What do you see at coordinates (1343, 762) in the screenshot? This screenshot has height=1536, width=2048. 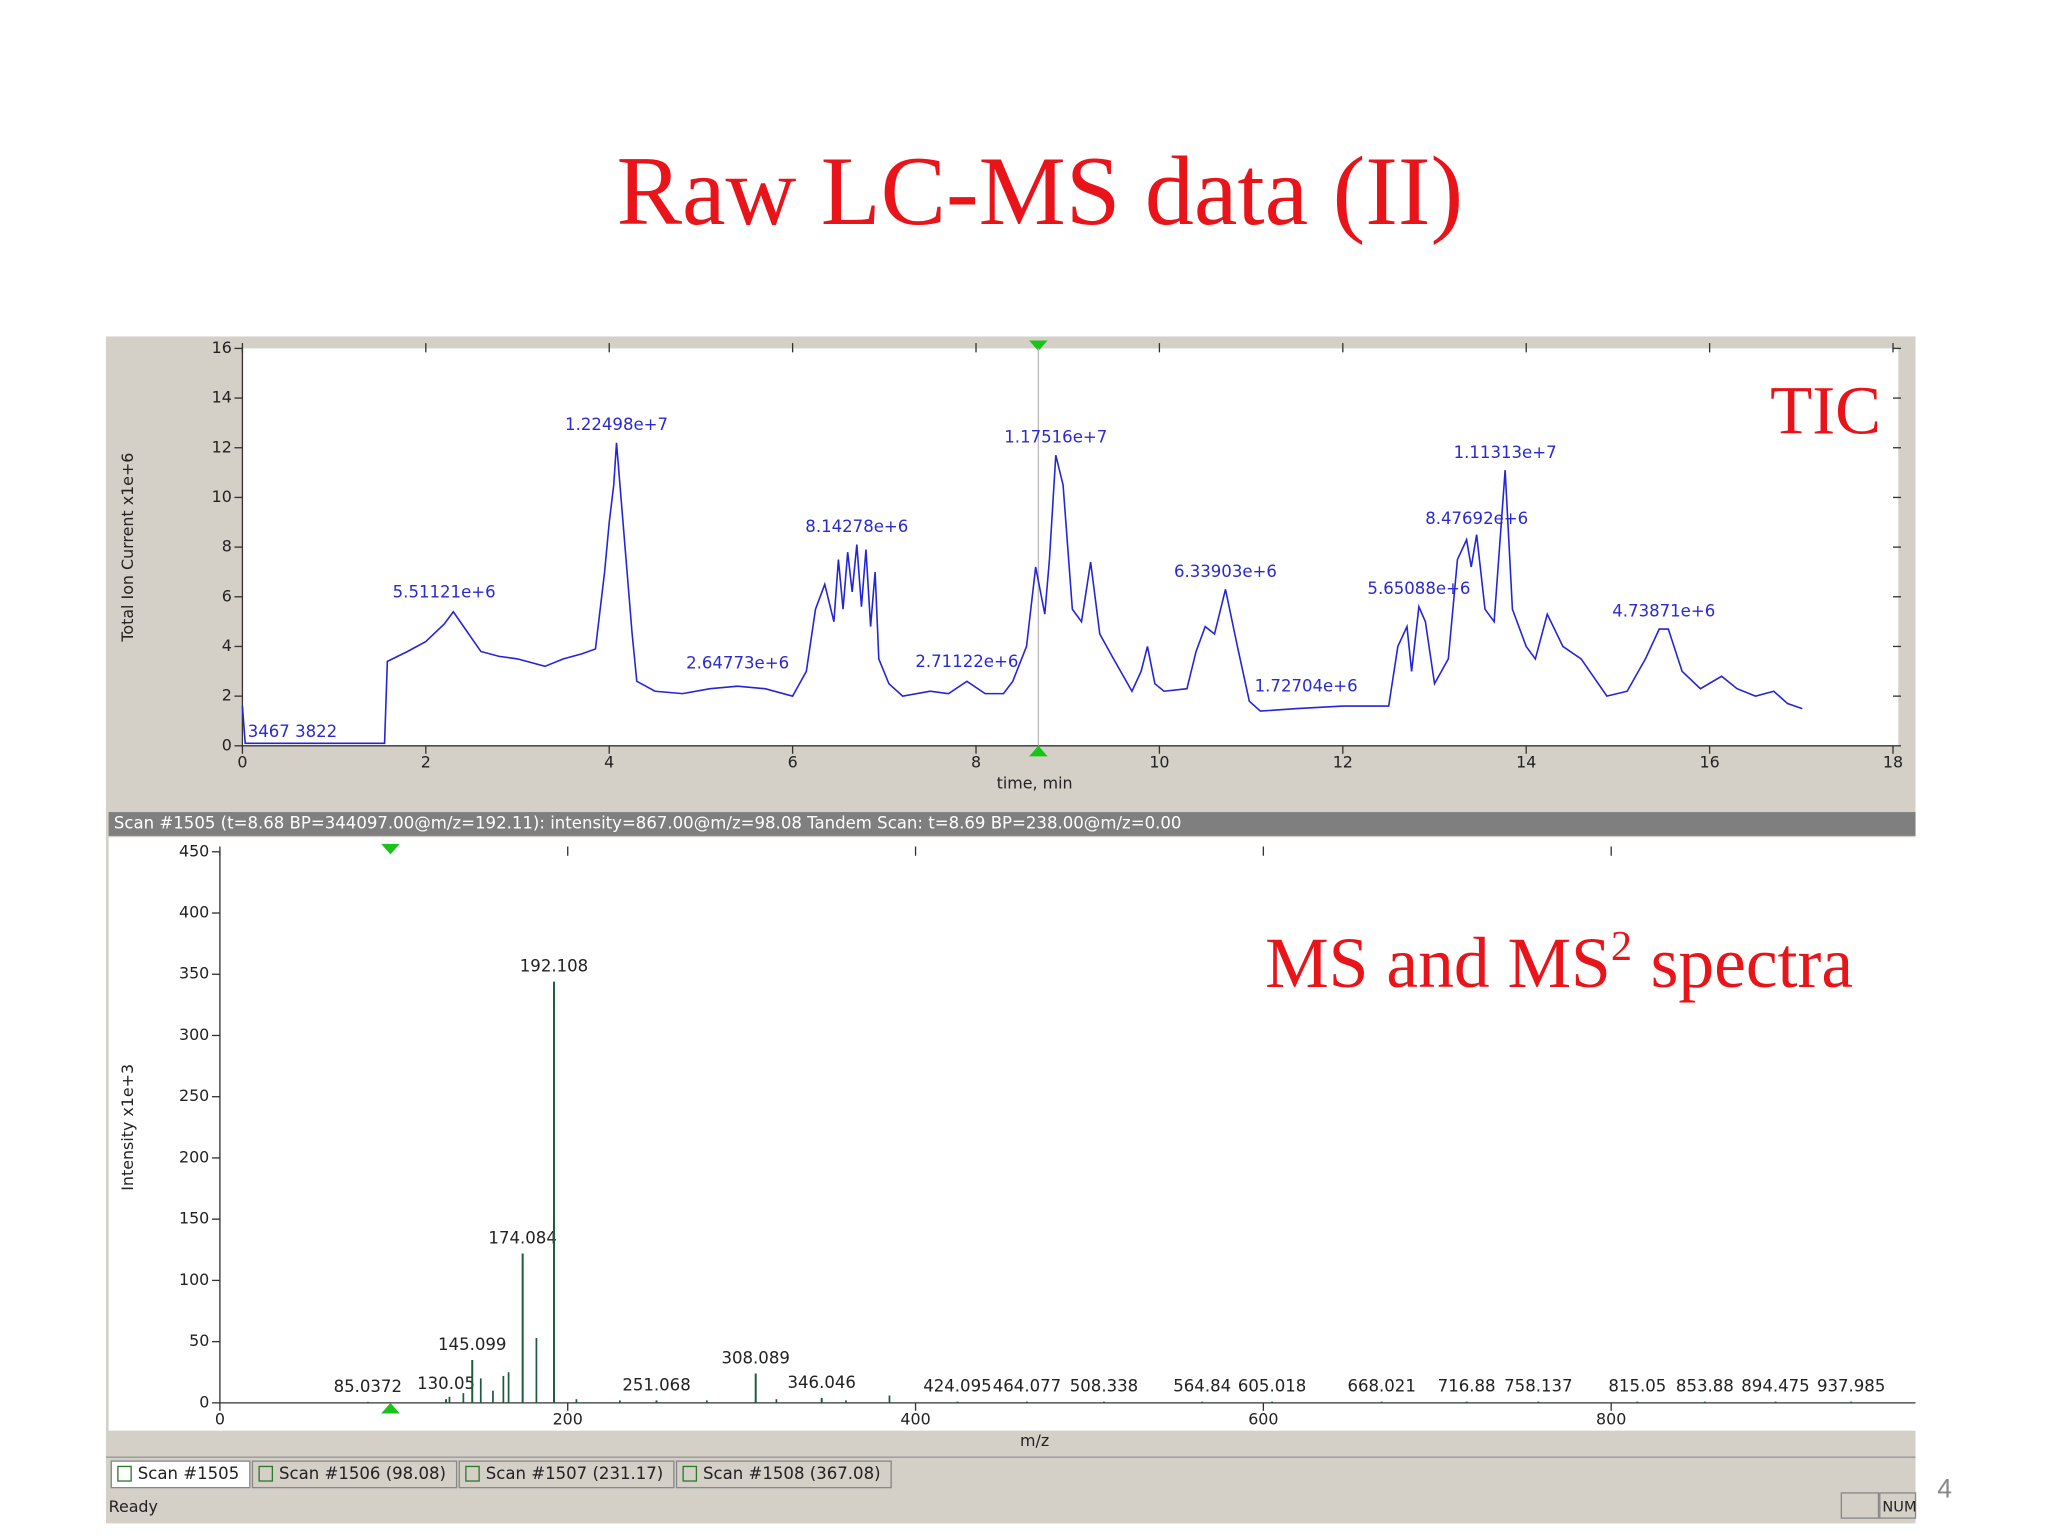 I see `x-tick-label: 12` at bounding box center [1343, 762].